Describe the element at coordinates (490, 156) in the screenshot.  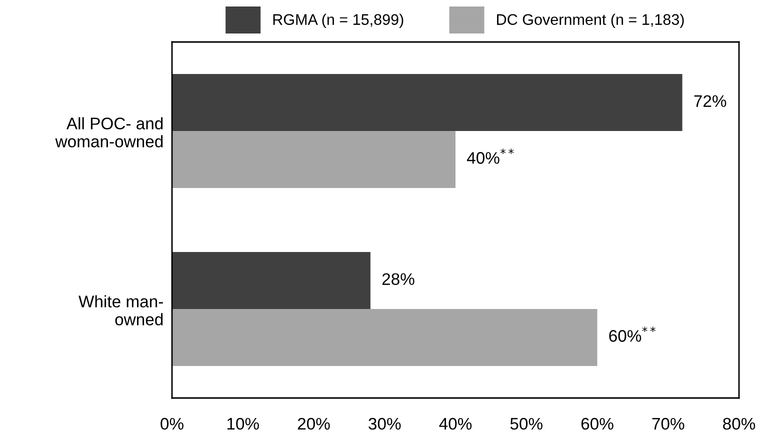
I see `data-label: 40%$^{**}$` at that location.